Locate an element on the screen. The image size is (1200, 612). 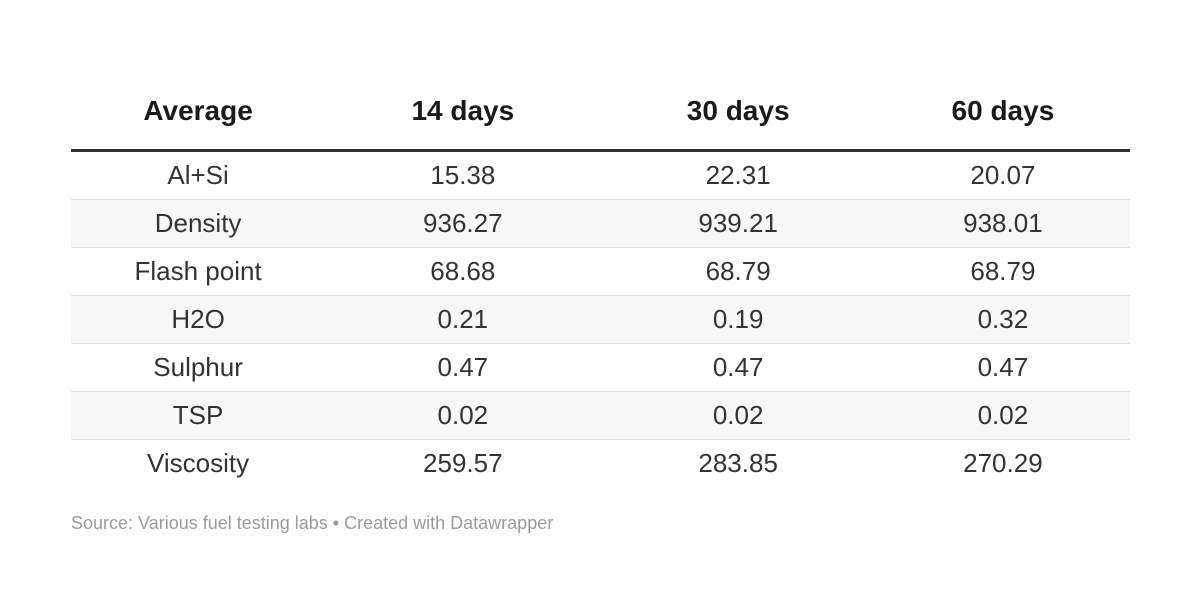
table-row: H2O 0.21 0.19 0.32 is located at coordinates (600, 319).